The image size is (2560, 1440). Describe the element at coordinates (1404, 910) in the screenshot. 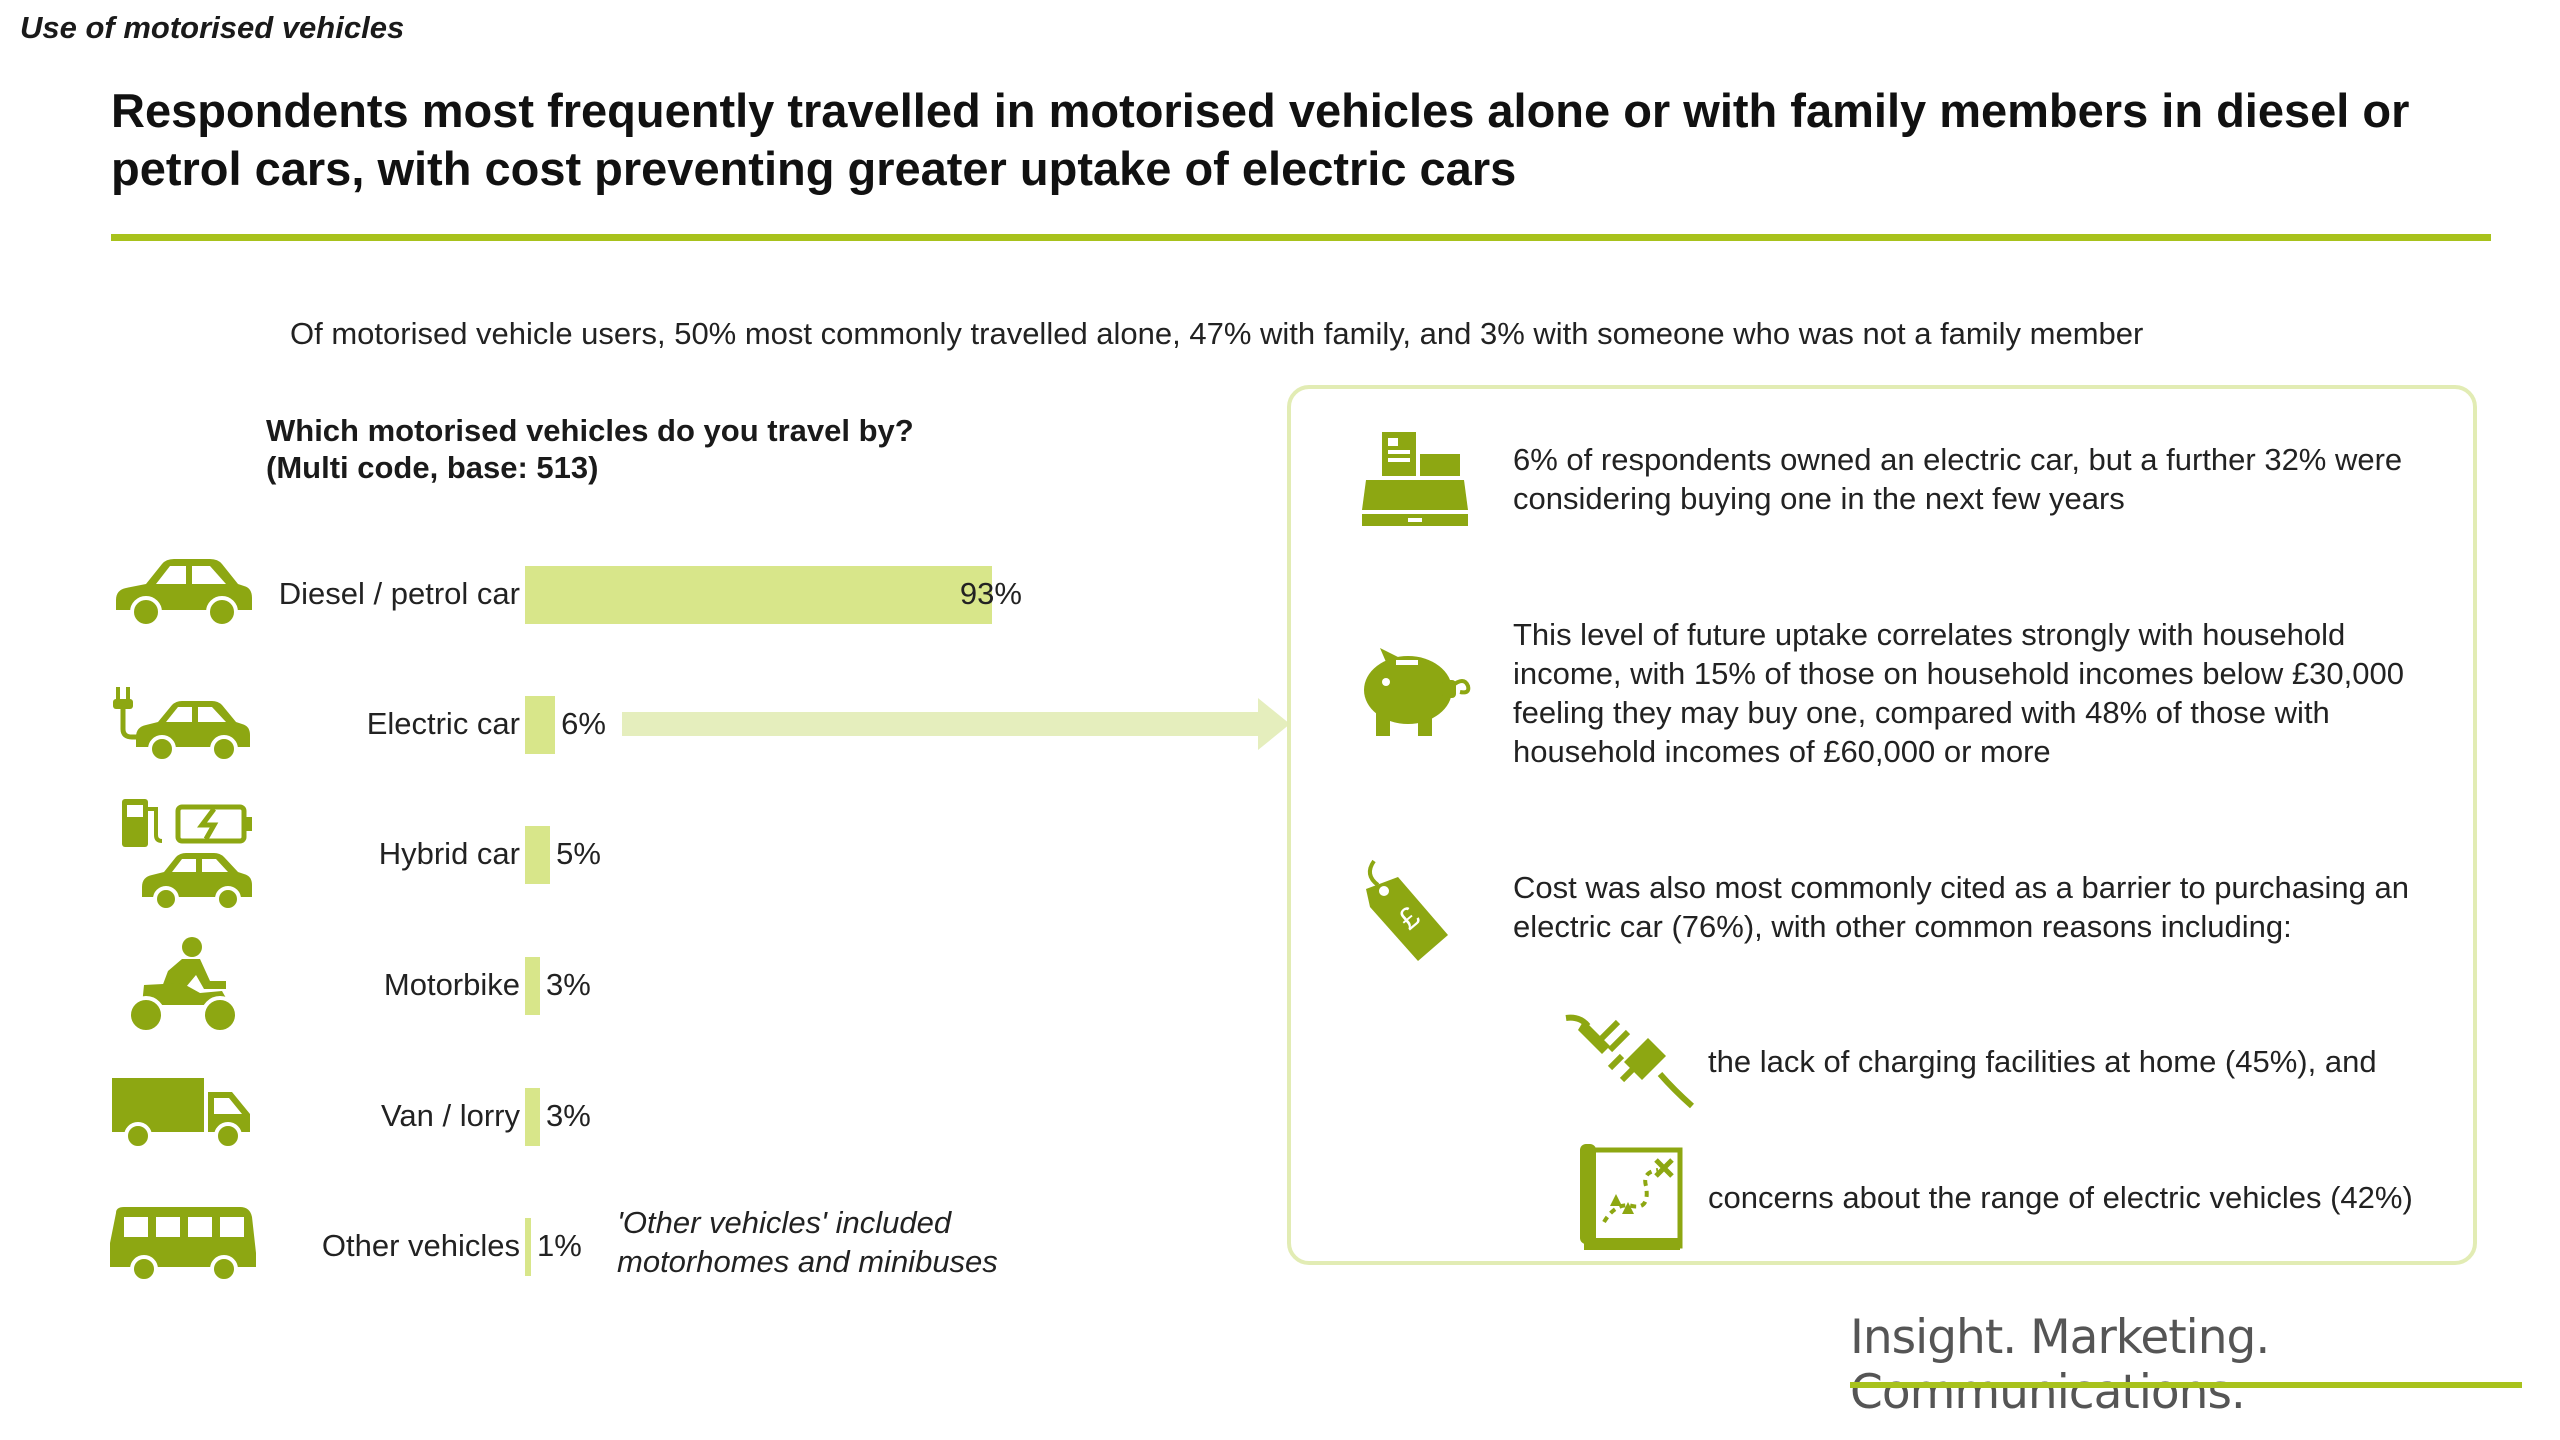

I see `price-tag-icon: £` at that location.